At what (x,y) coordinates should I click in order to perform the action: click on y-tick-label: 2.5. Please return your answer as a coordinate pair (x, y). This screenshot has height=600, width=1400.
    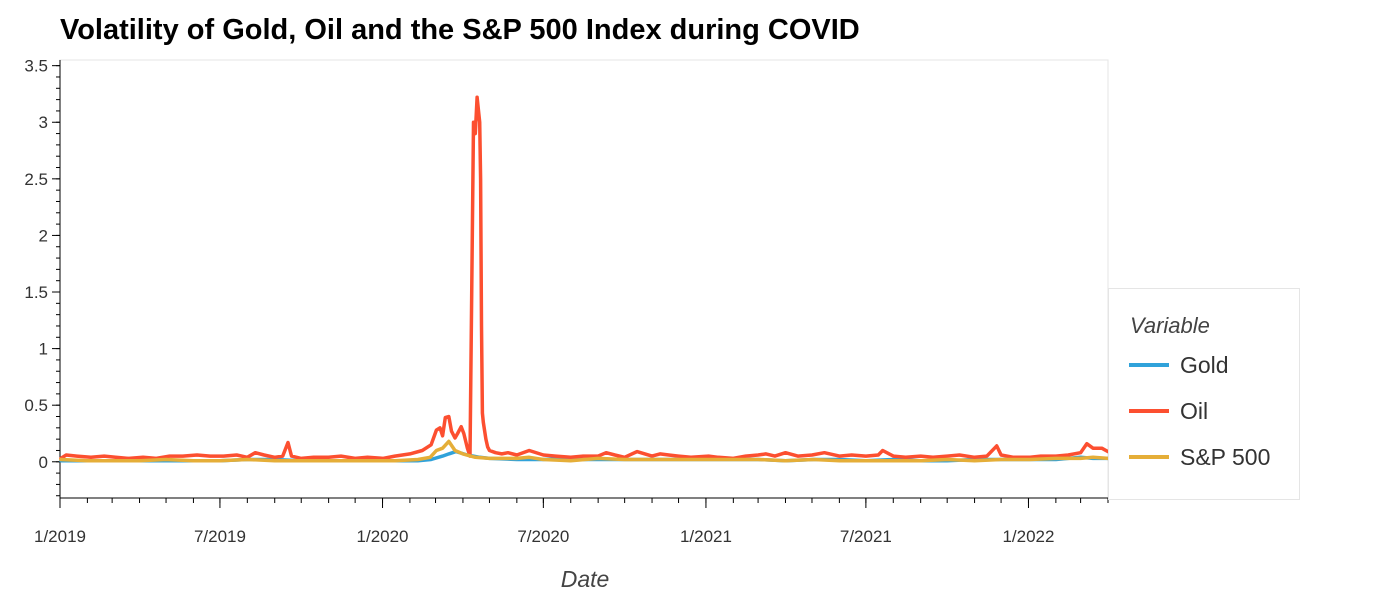
    Looking at the image, I should click on (36, 179).